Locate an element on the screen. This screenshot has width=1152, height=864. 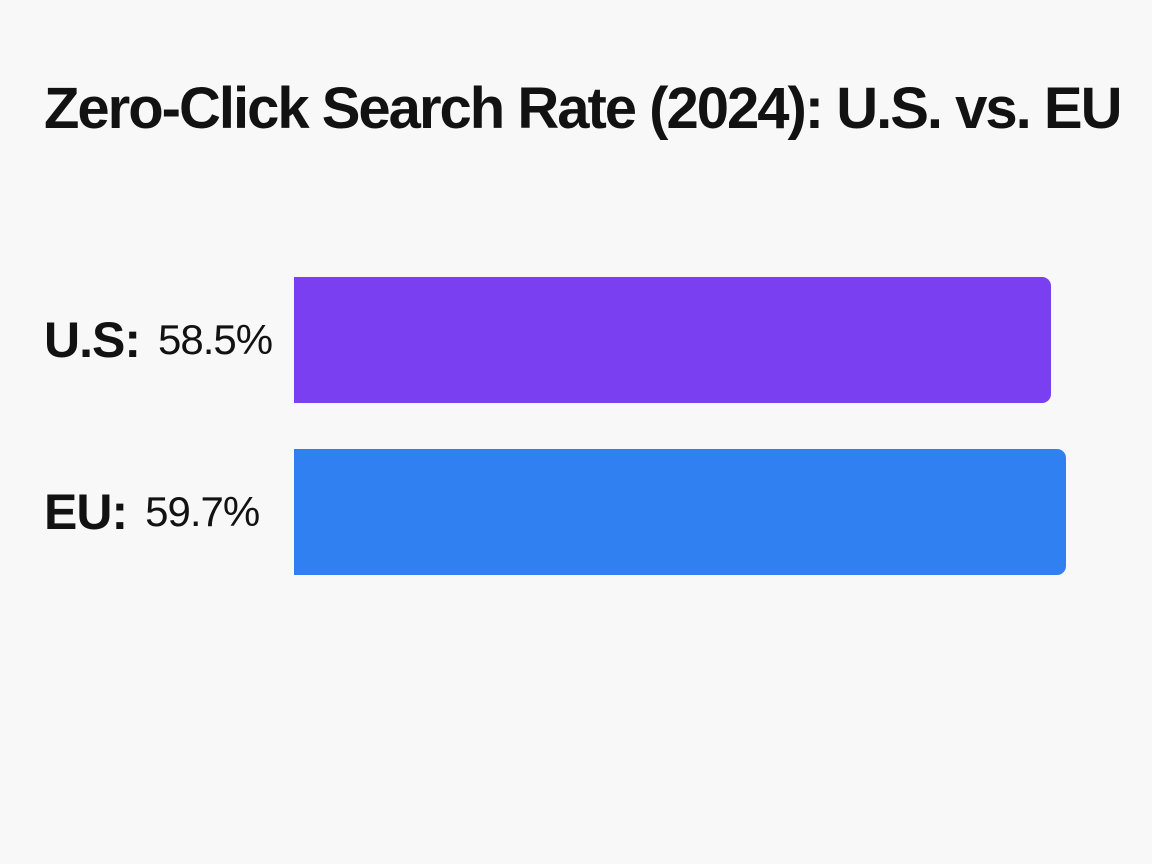
category-label: U.S: is located at coordinates (92, 340).